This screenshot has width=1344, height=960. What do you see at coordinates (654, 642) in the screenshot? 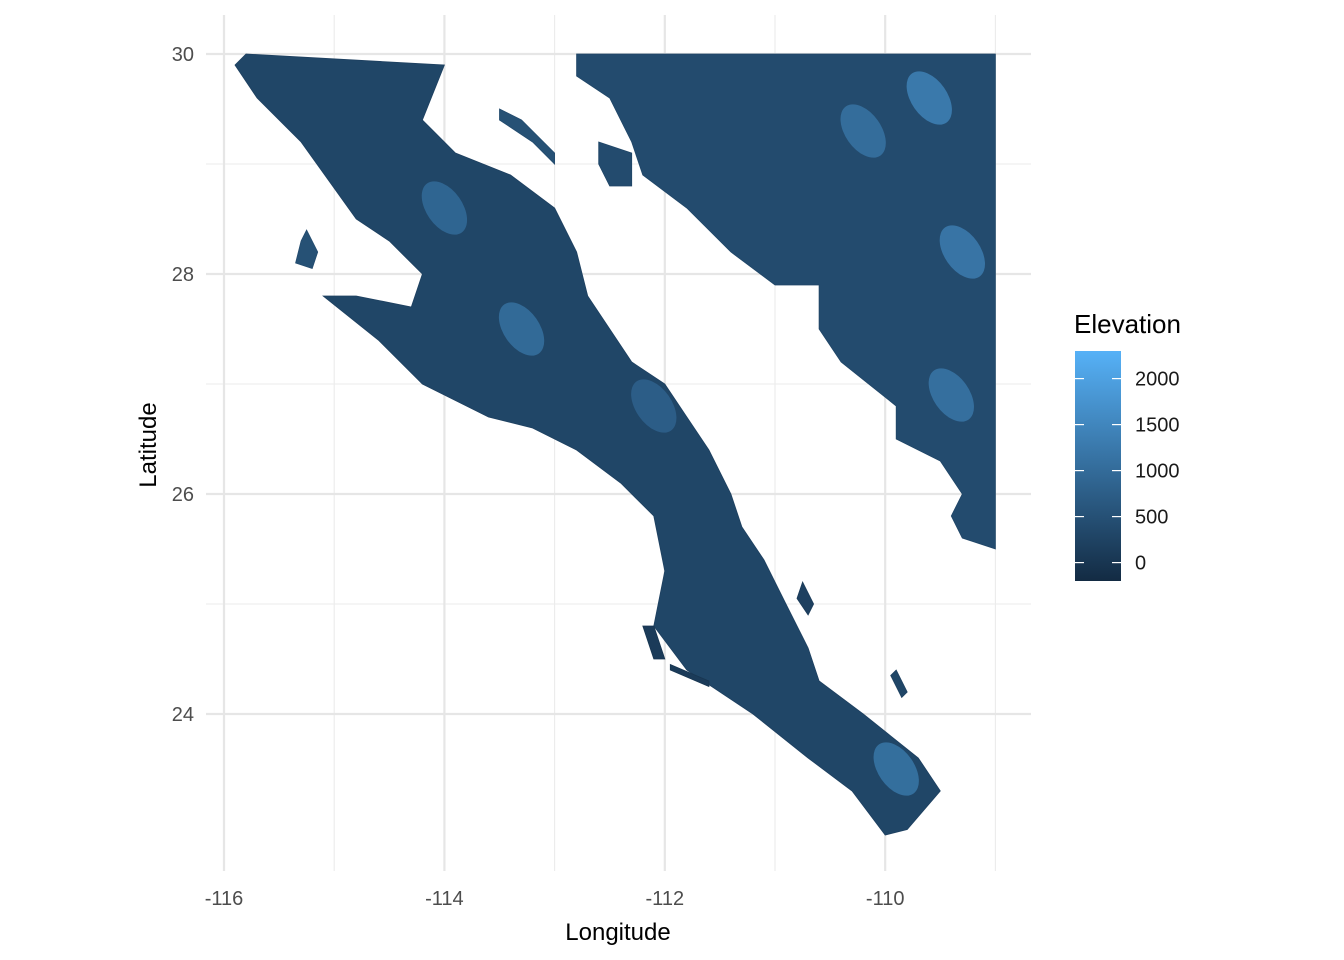
I see `land-region-isla-magdalena` at bounding box center [654, 642].